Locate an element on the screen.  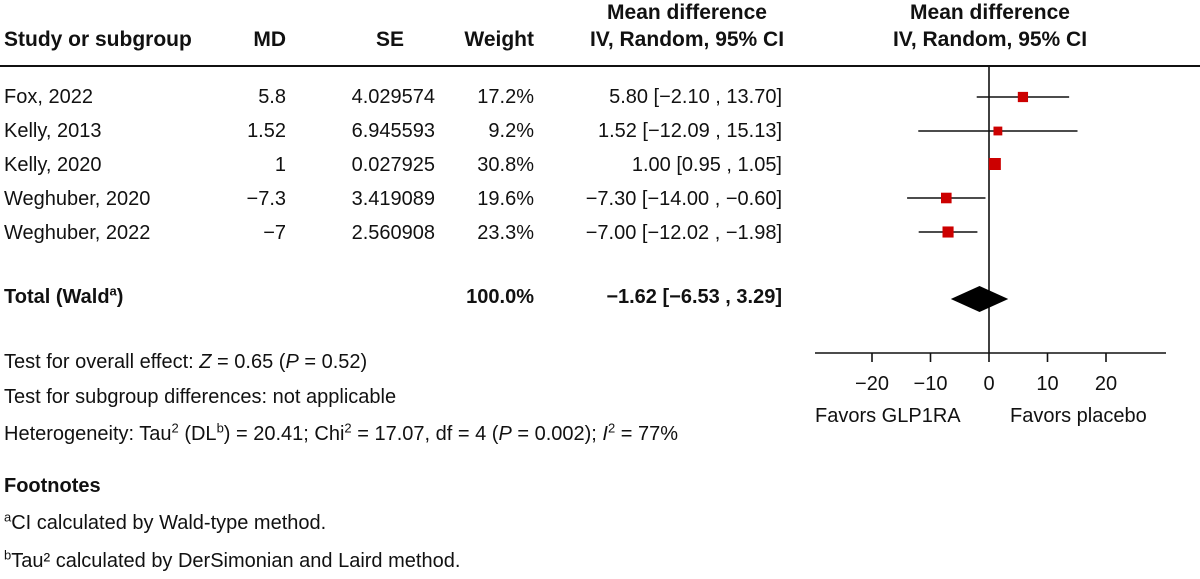
study-name: Kelly, 2020 is located at coordinates (53, 165).